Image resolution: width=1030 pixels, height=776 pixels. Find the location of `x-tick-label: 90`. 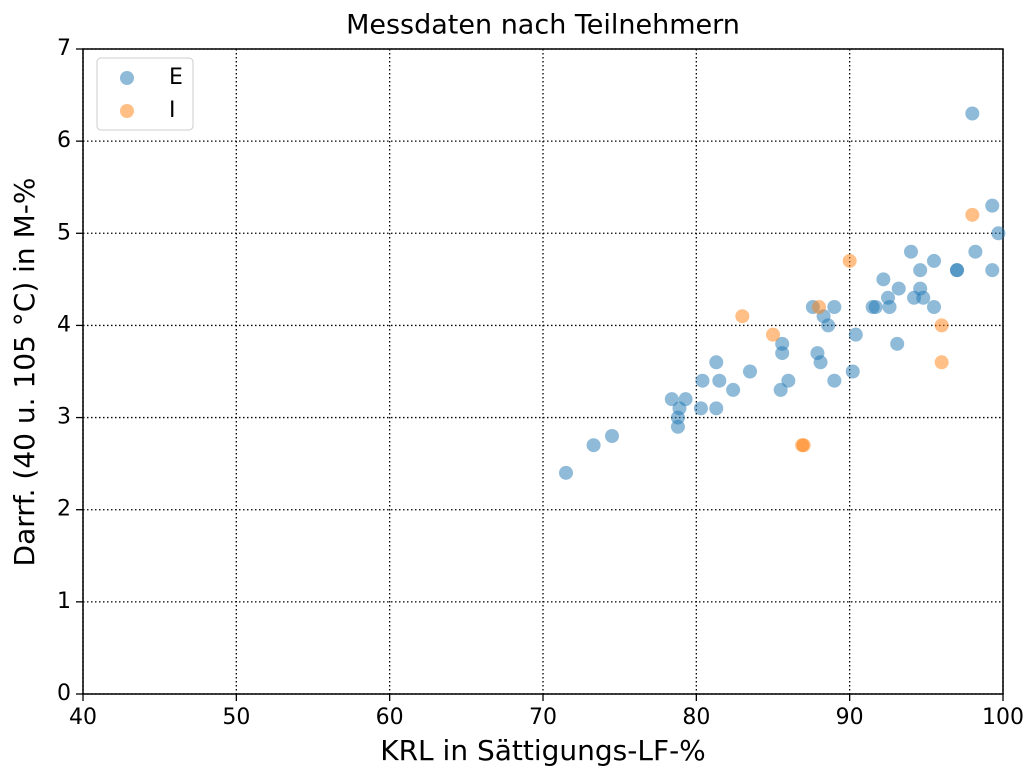

x-tick-label: 90 is located at coordinates (850, 717).